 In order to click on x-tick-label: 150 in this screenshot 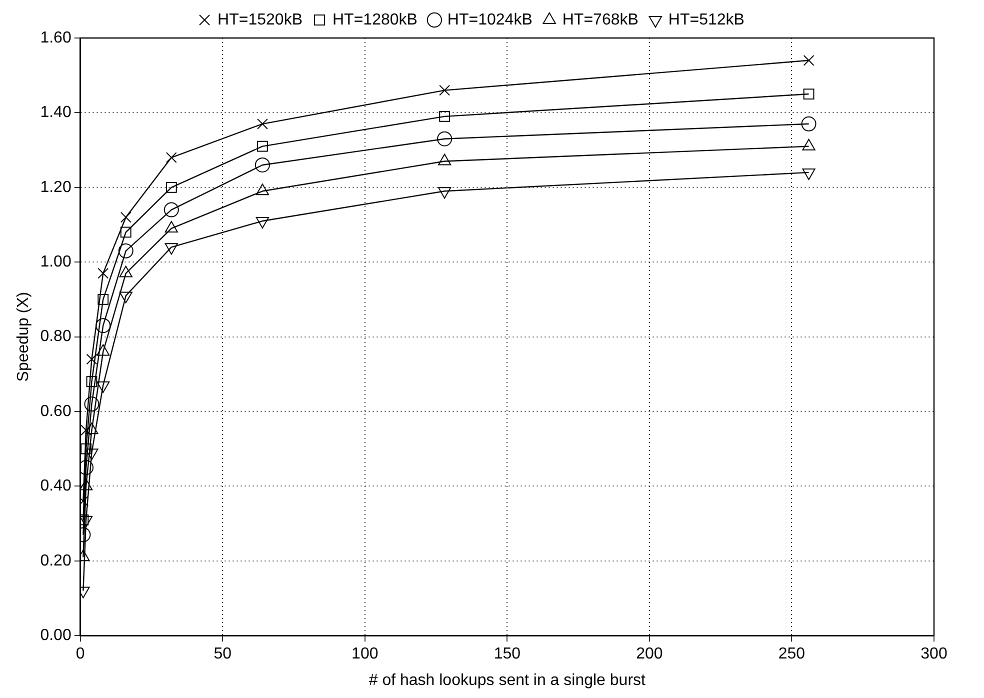, I will do `click(507, 654)`.